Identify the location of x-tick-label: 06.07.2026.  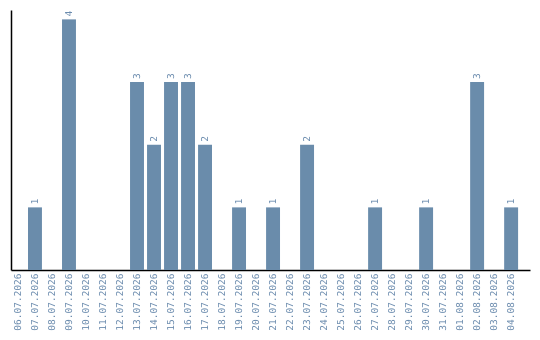
(18, 302).